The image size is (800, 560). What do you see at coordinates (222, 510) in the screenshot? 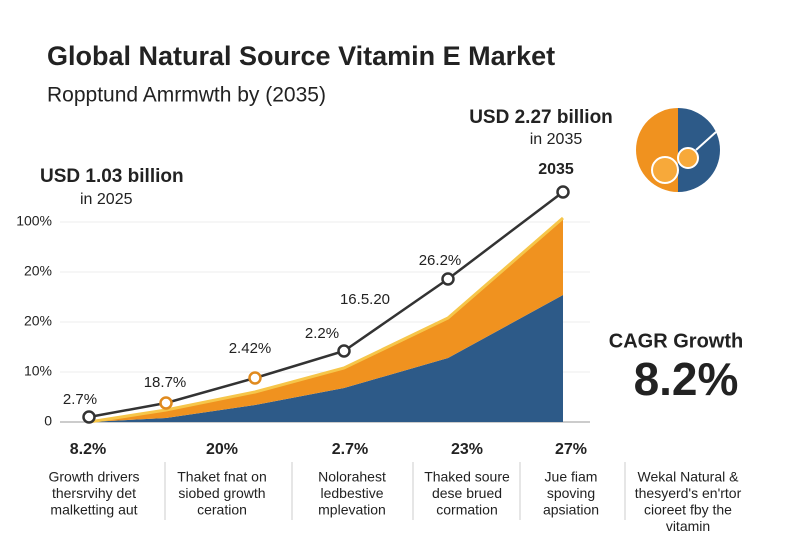
I see `description: ceration` at bounding box center [222, 510].